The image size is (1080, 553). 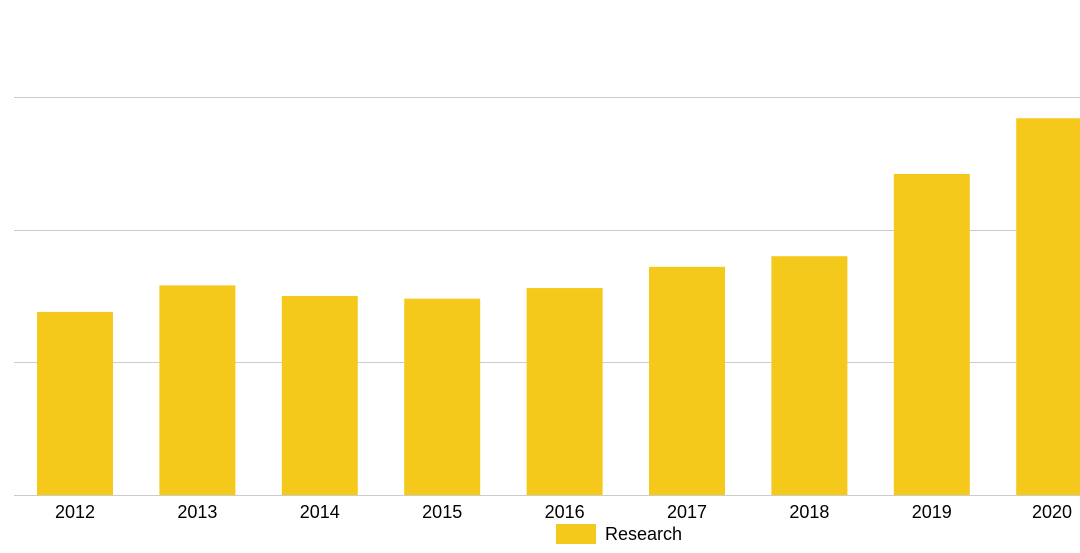 What do you see at coordinates (644, 533) in the screenshot?
I see `legend-label-research: Research` at bounding box center [644, 533].